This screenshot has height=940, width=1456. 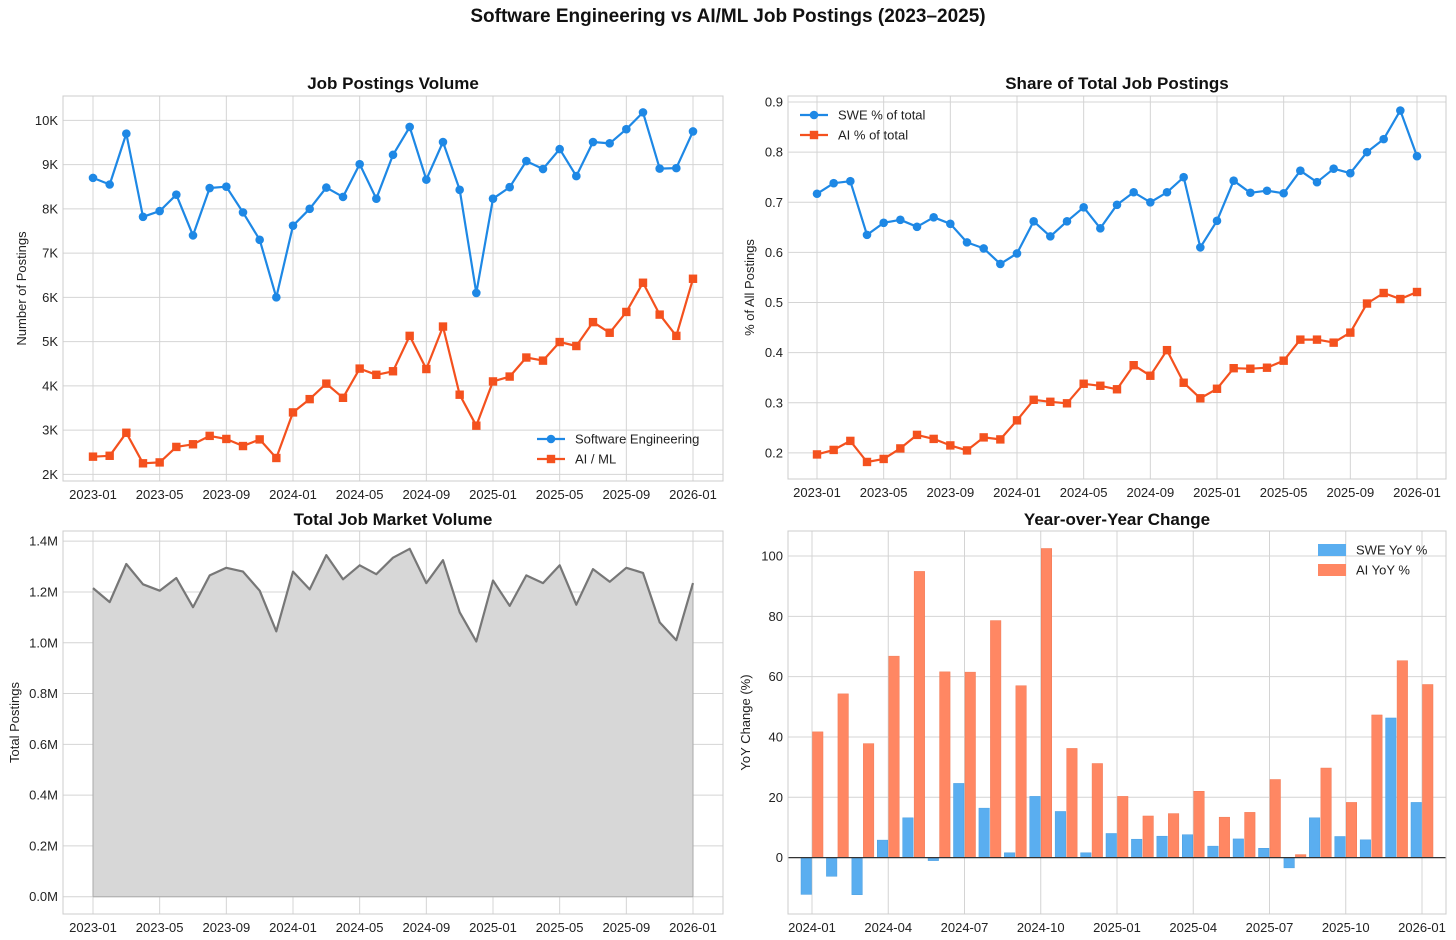 I want to click on x-tick-label: 2024-05, so click(x=1084, y=492).